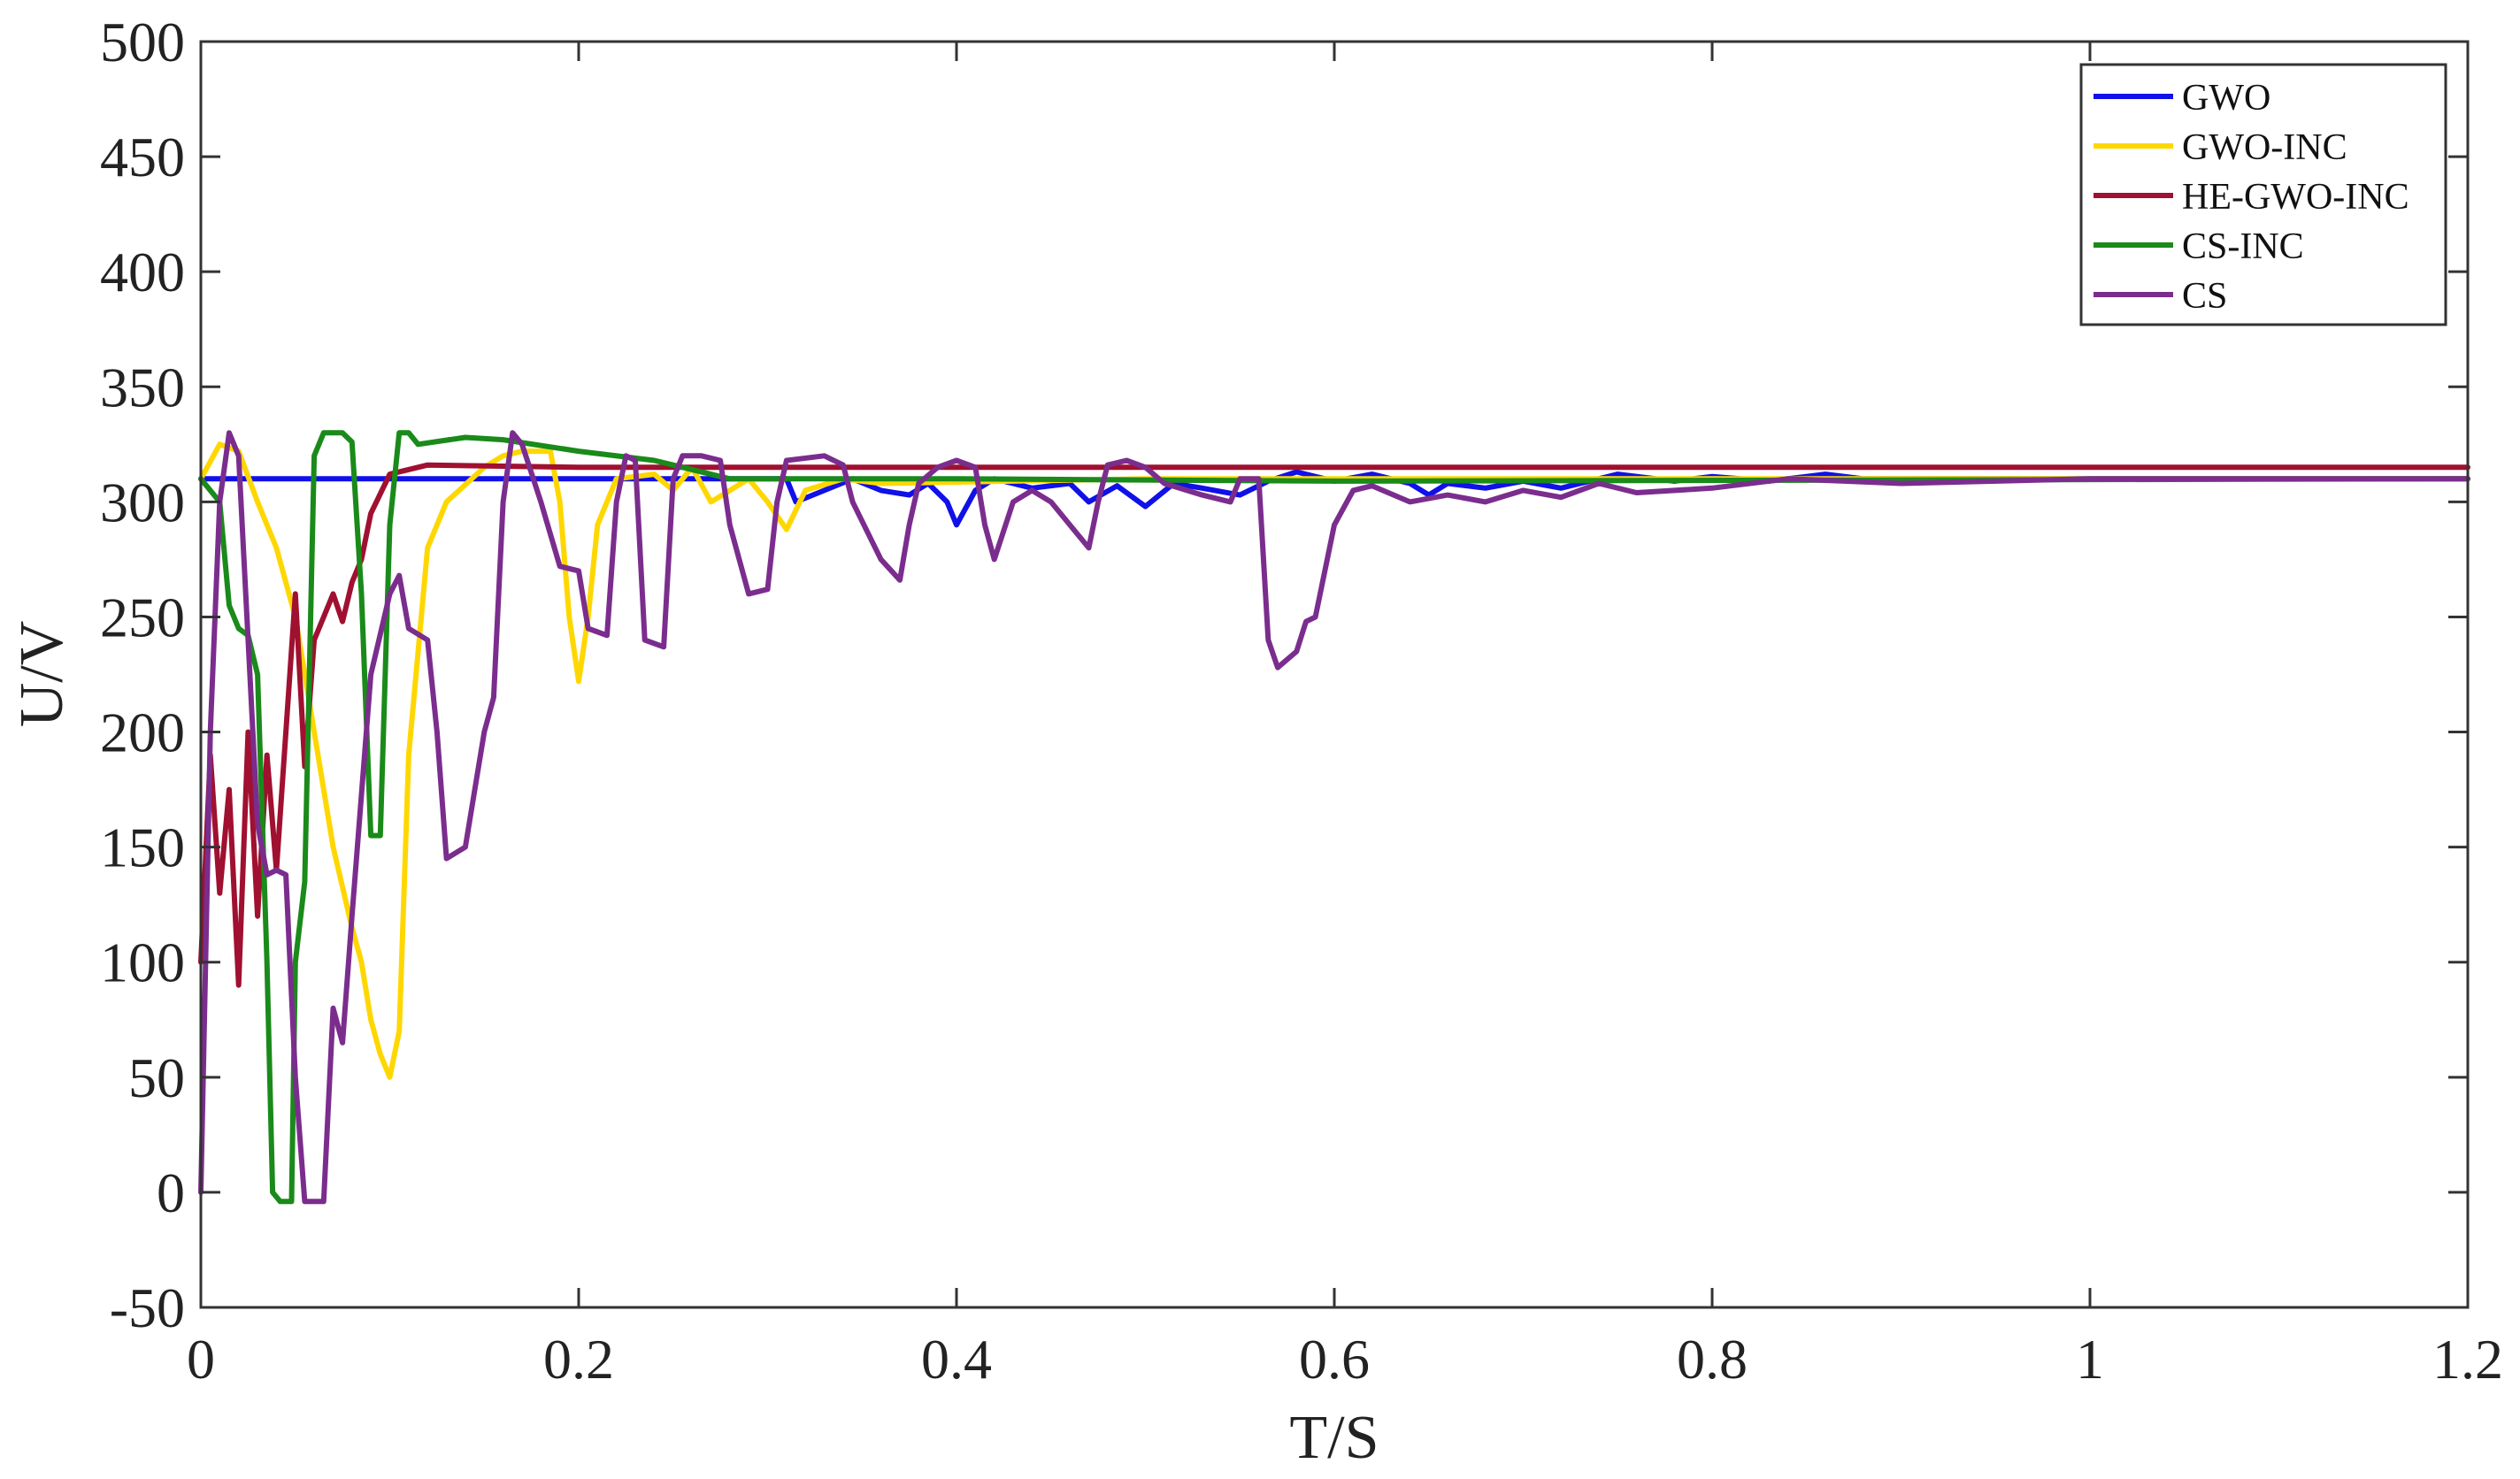 This screenshot has height=1479, width=2520. I want to click on x-tick-label: 1, so click(2090, 1360).